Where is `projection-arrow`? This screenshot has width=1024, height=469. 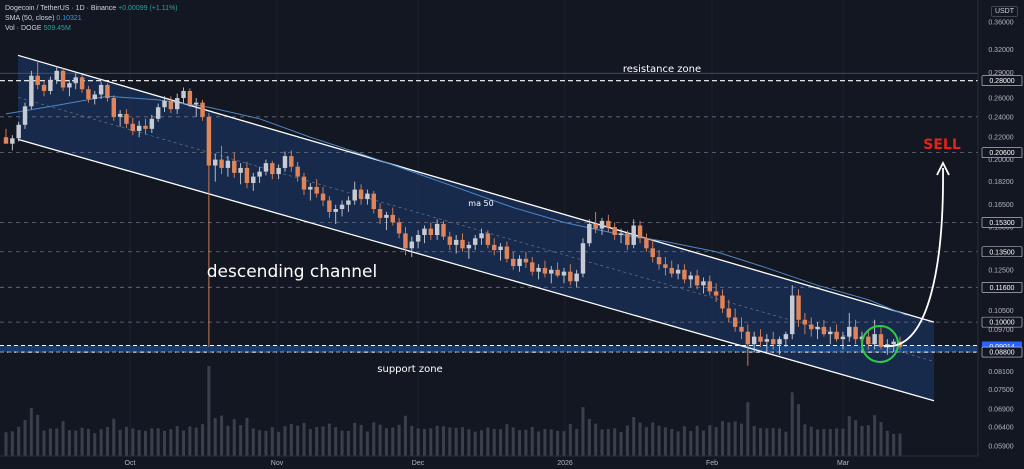
projection-arrow is located at coordinates (916, 253).